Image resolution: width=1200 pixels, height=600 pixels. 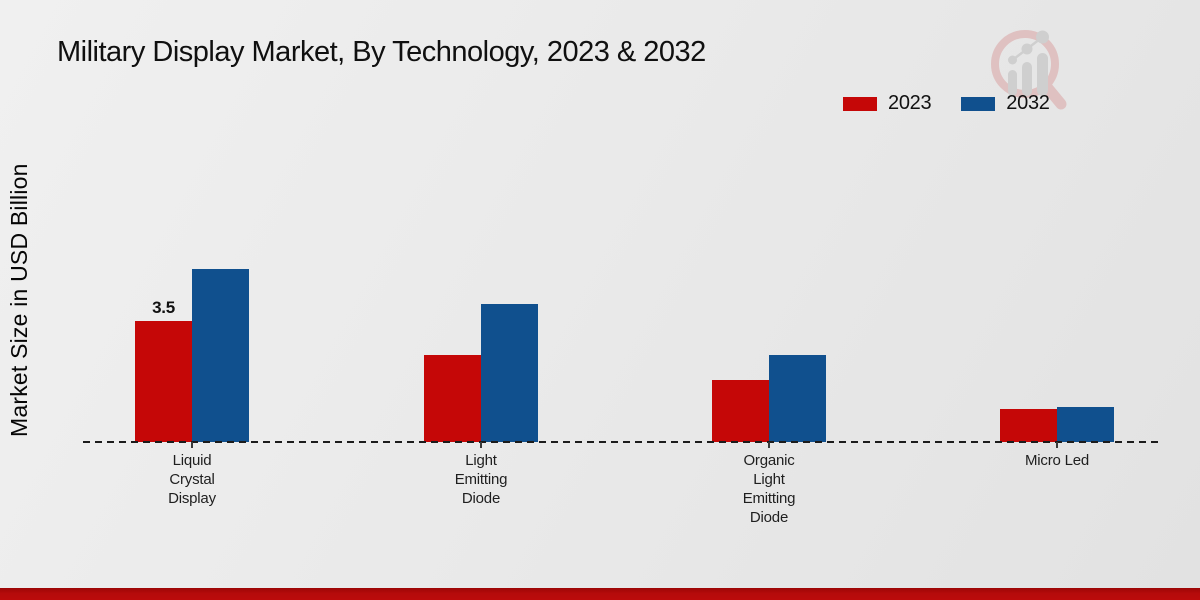 I want to click on bar-2023-light-emitting-diode, so click(x=452, y=398).